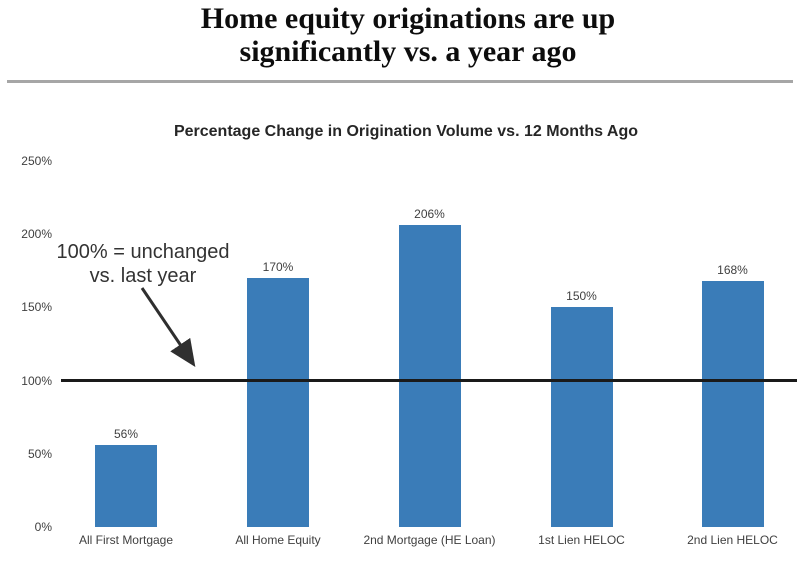  What do you see at coordinates (143, 252) in the screenshot?
I see `annotation-line-1: 100% = unchanged` at bounding box center [143, 252].